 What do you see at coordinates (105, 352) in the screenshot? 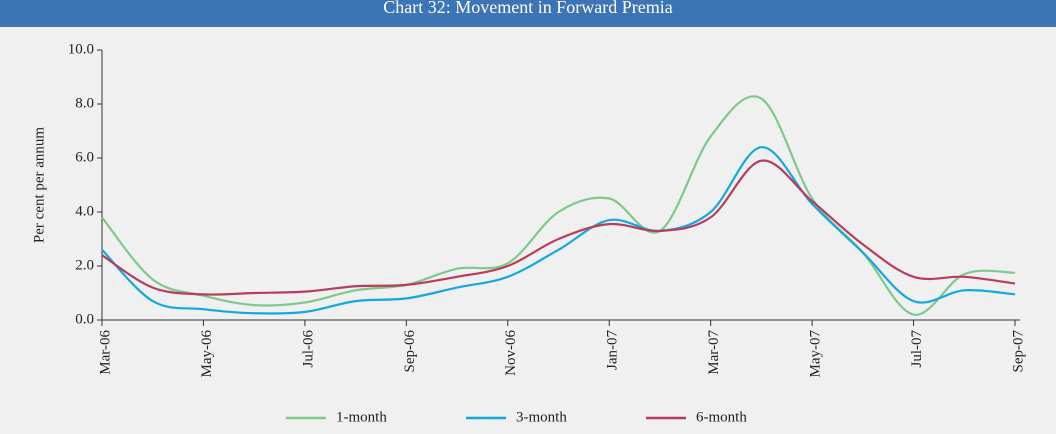
I see `x-tick-label: Mar-06` at bounding box center [105, 352].